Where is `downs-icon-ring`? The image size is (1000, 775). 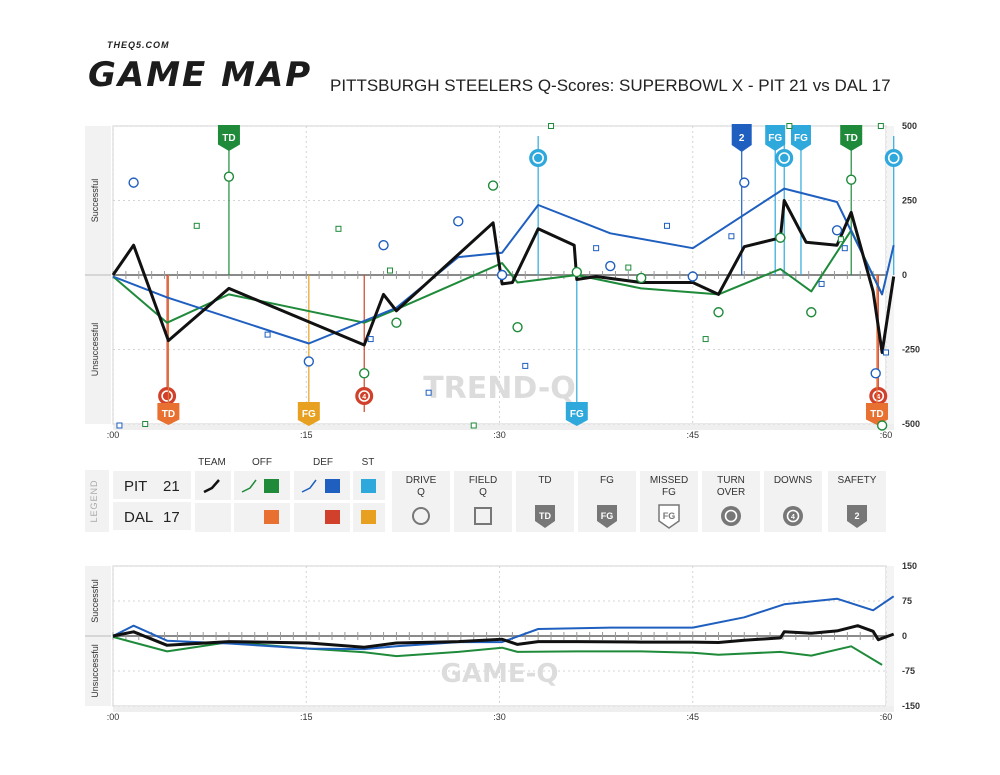 downs-icon-ring is located at coordinates (878, 396).